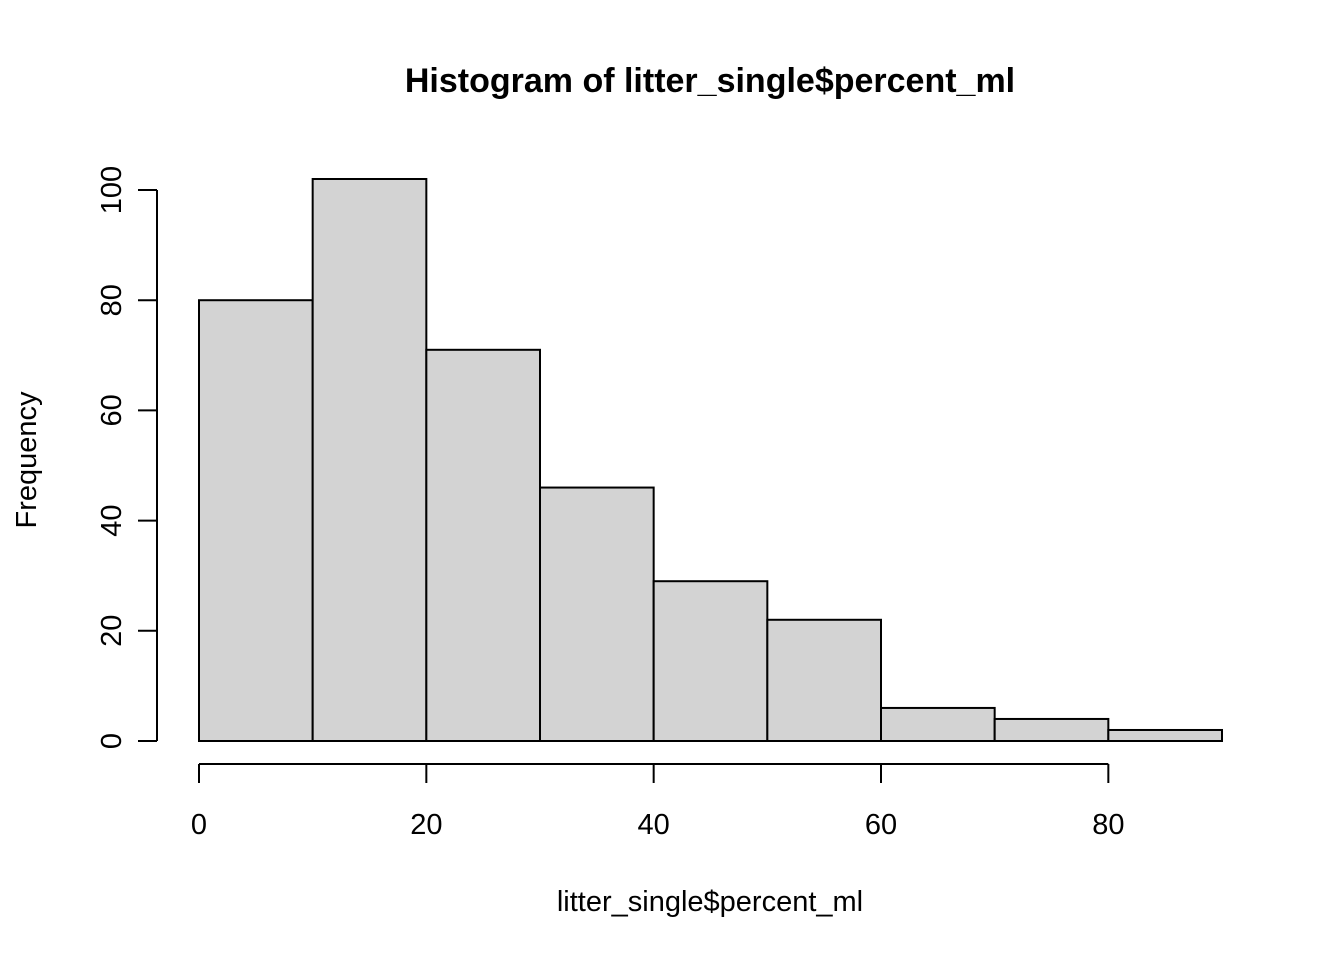 The width and height of the screenshot is (1344, 960). What do you see at coordinates (881, 825) in the screenshot?
I see `x-tick-label: 60` at bounding box center [881, 825].